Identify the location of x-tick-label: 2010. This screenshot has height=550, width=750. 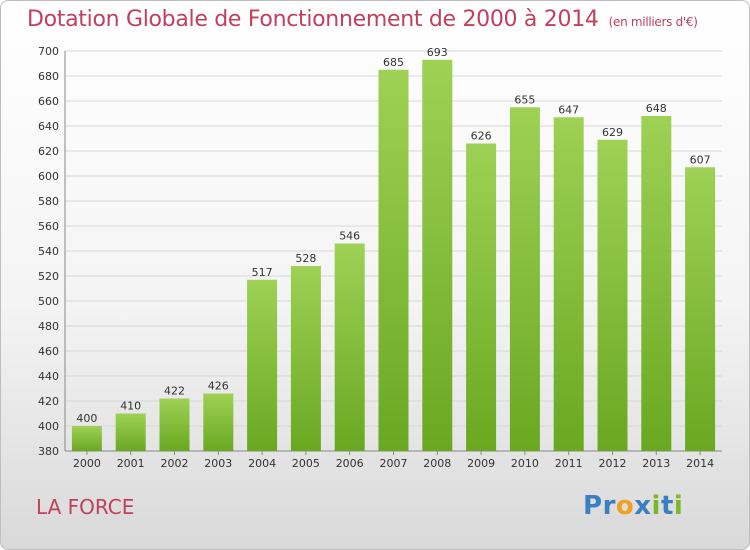
(525, 463).